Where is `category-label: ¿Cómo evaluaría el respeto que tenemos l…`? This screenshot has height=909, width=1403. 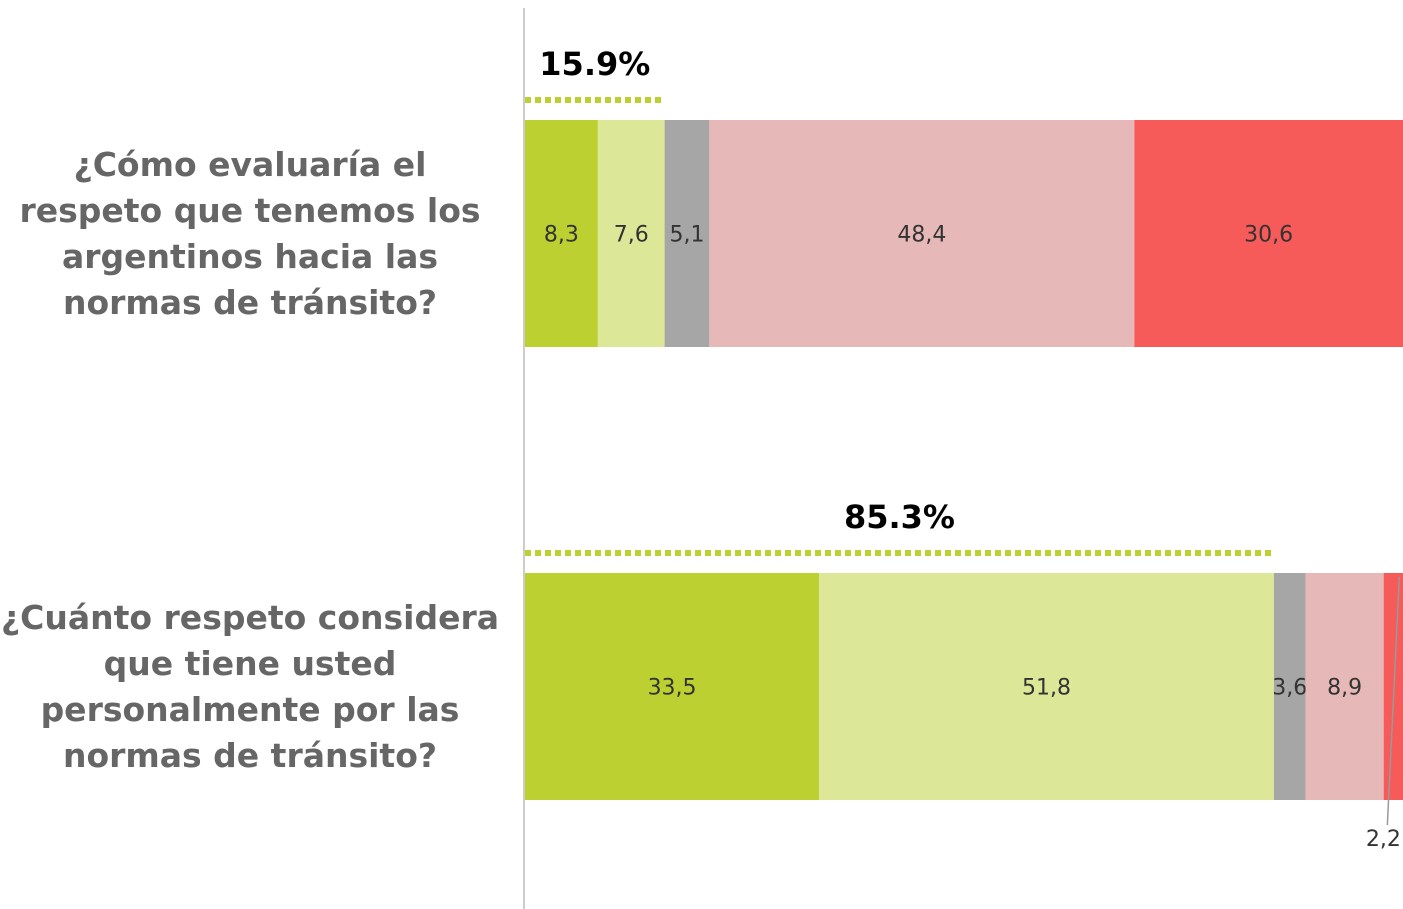 category-label: ¿Cómo evaluaría el respeto que tenemos l… is located at coordinates (250, 233).